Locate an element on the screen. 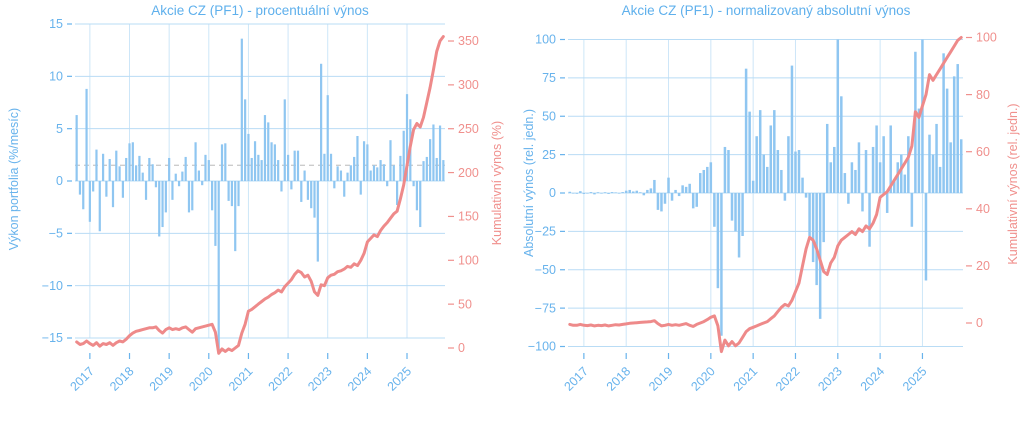 This screenshot has height=423, width=1024. y-tick-label-right: 100 is located at coordinates (468, 260).